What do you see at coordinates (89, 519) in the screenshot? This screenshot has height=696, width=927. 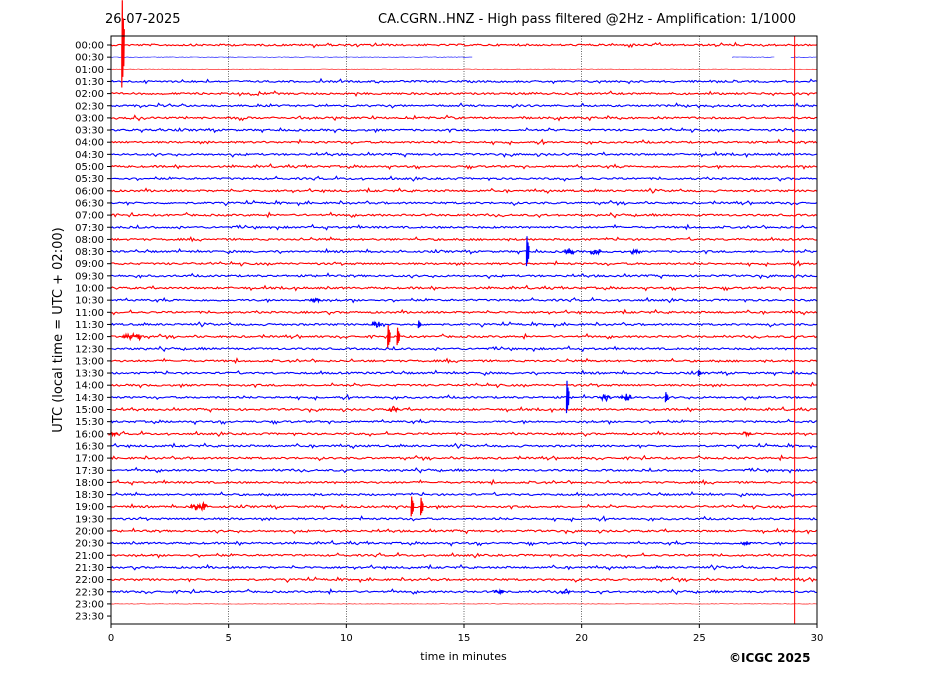 I see `y-tick-label-1930: 19:30` at bounding box center [89, 519].